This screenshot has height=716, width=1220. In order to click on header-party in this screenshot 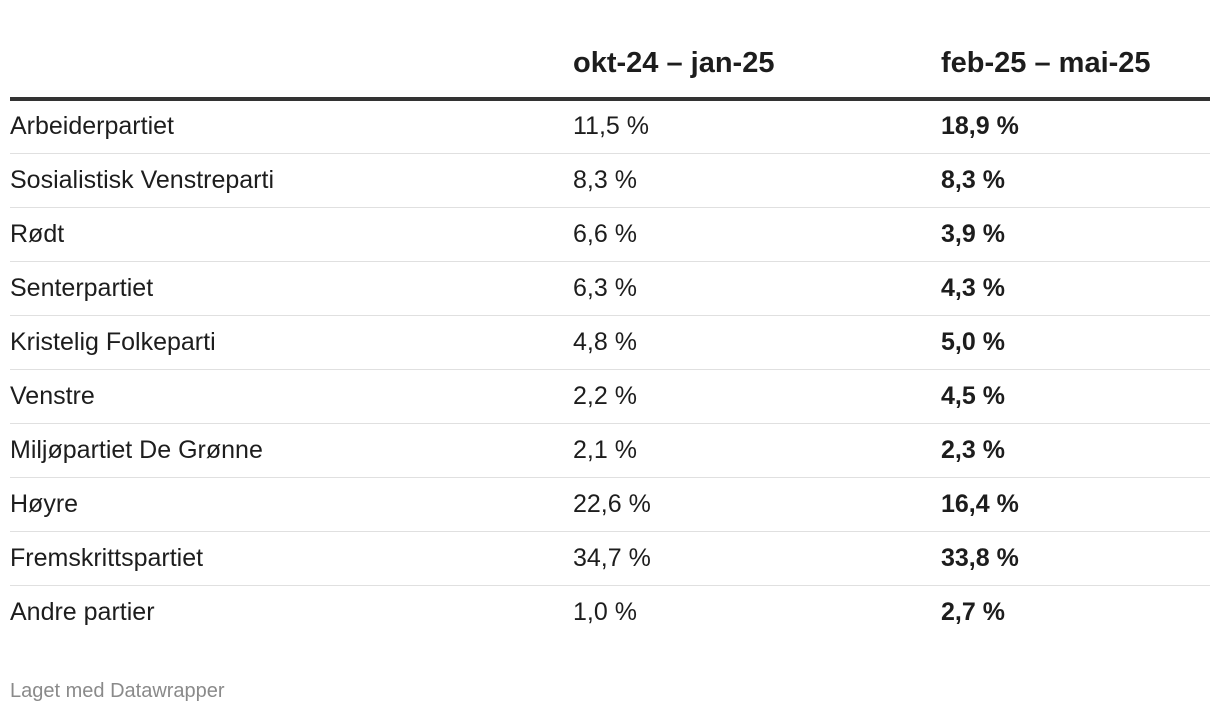, I will do `click(291, 50)`.